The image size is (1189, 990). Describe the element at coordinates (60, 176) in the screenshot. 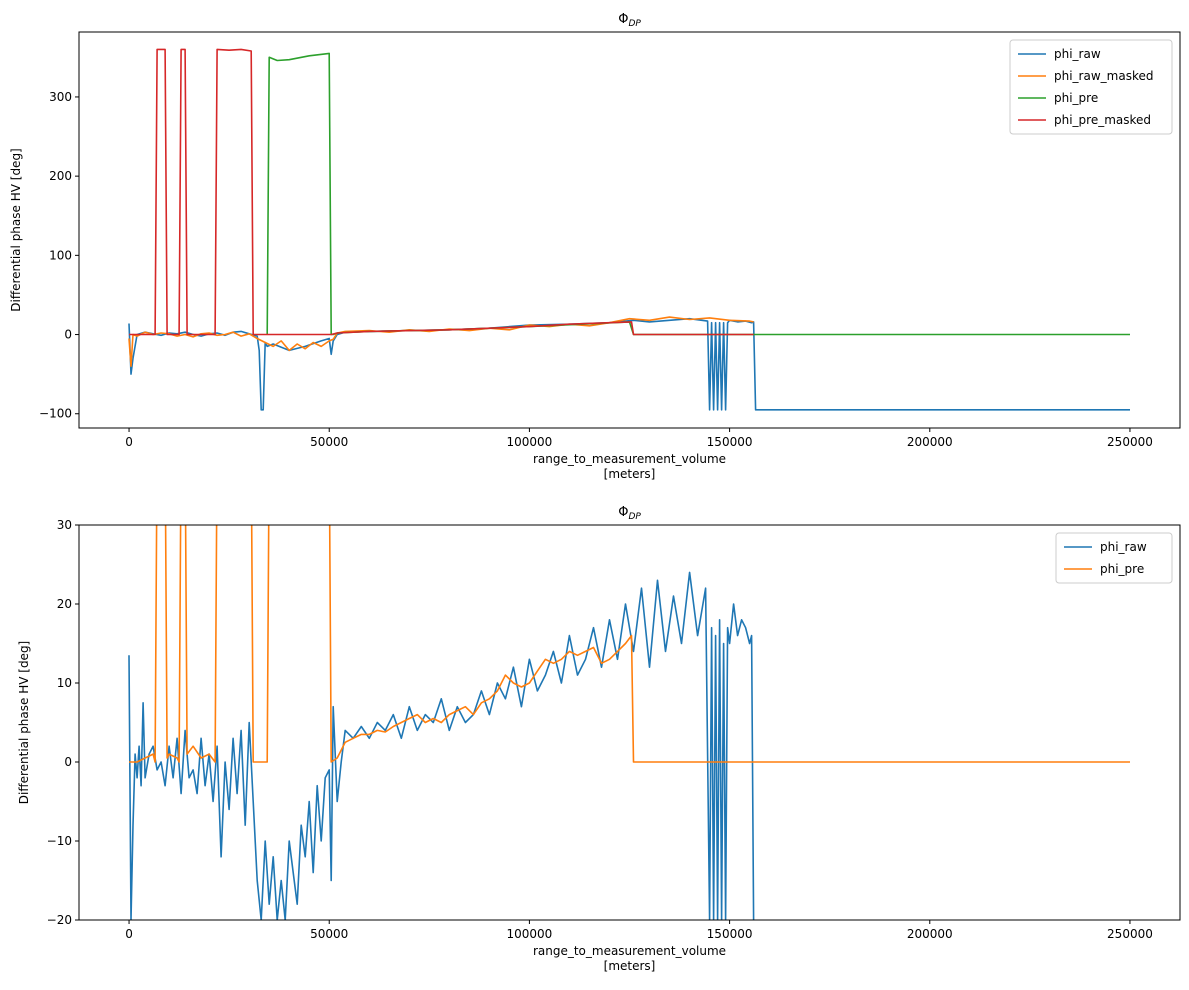

I see `y-tick-label: 200` at that location.